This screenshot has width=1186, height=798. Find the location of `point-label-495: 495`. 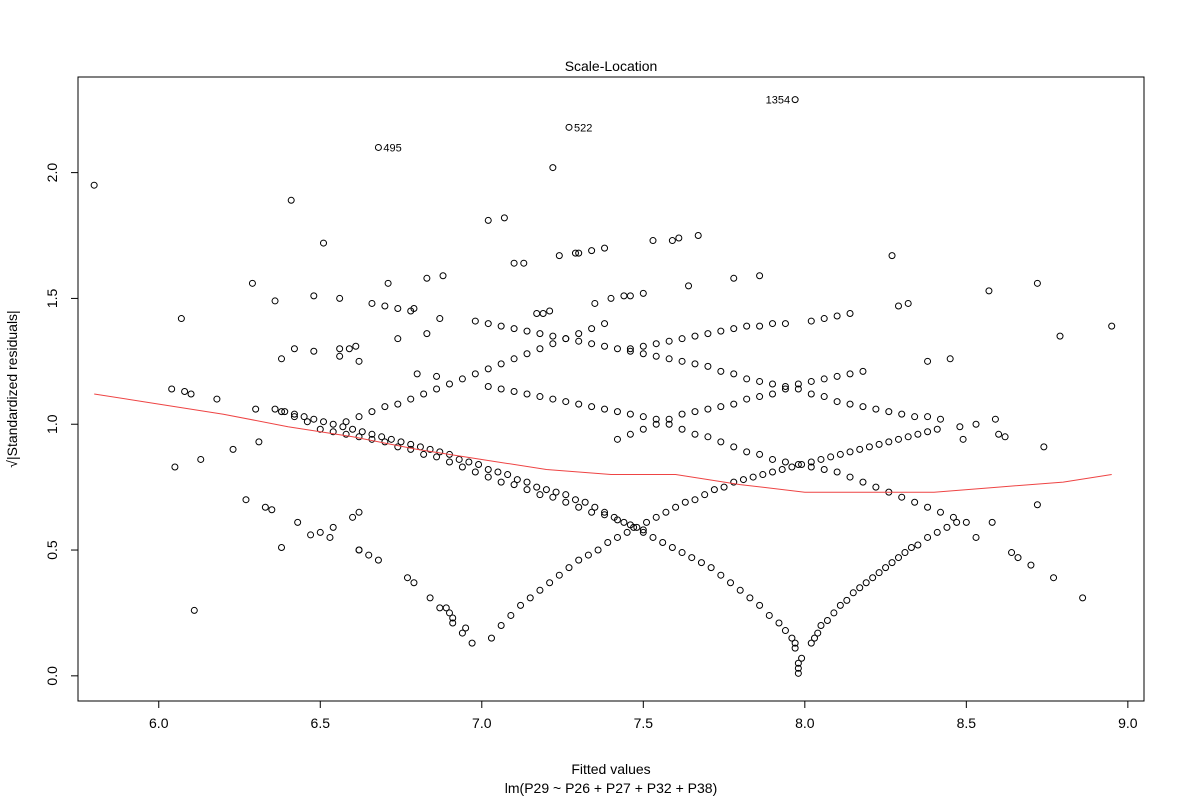

point-label-495: 495 is located at coordinates (392, 148).